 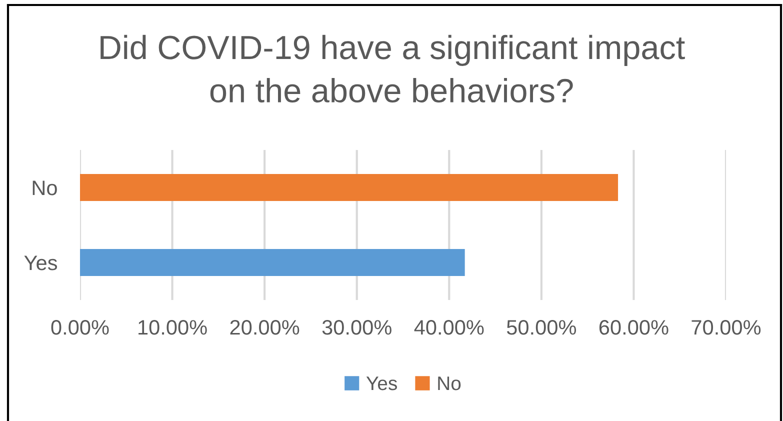 I want to click on x-tick-label: 30.00%, so click(x=357, y=327).